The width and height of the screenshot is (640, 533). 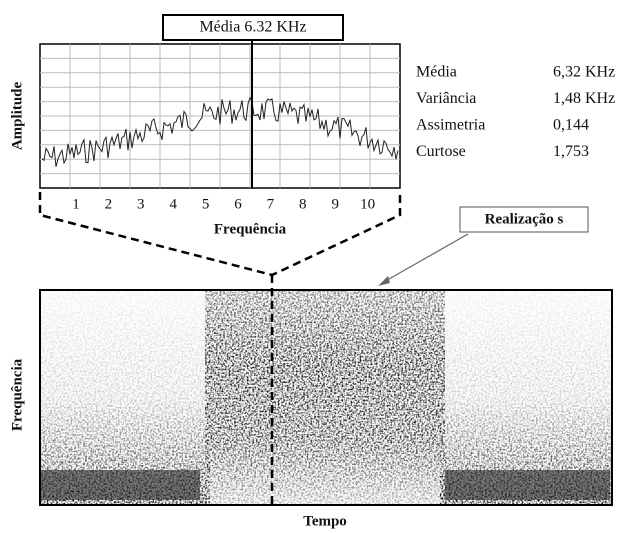 What do you see at coordinates (250, 229) in the screenshot?
I see `x-axis-label: Frequência` at bounding box center [250, 229].